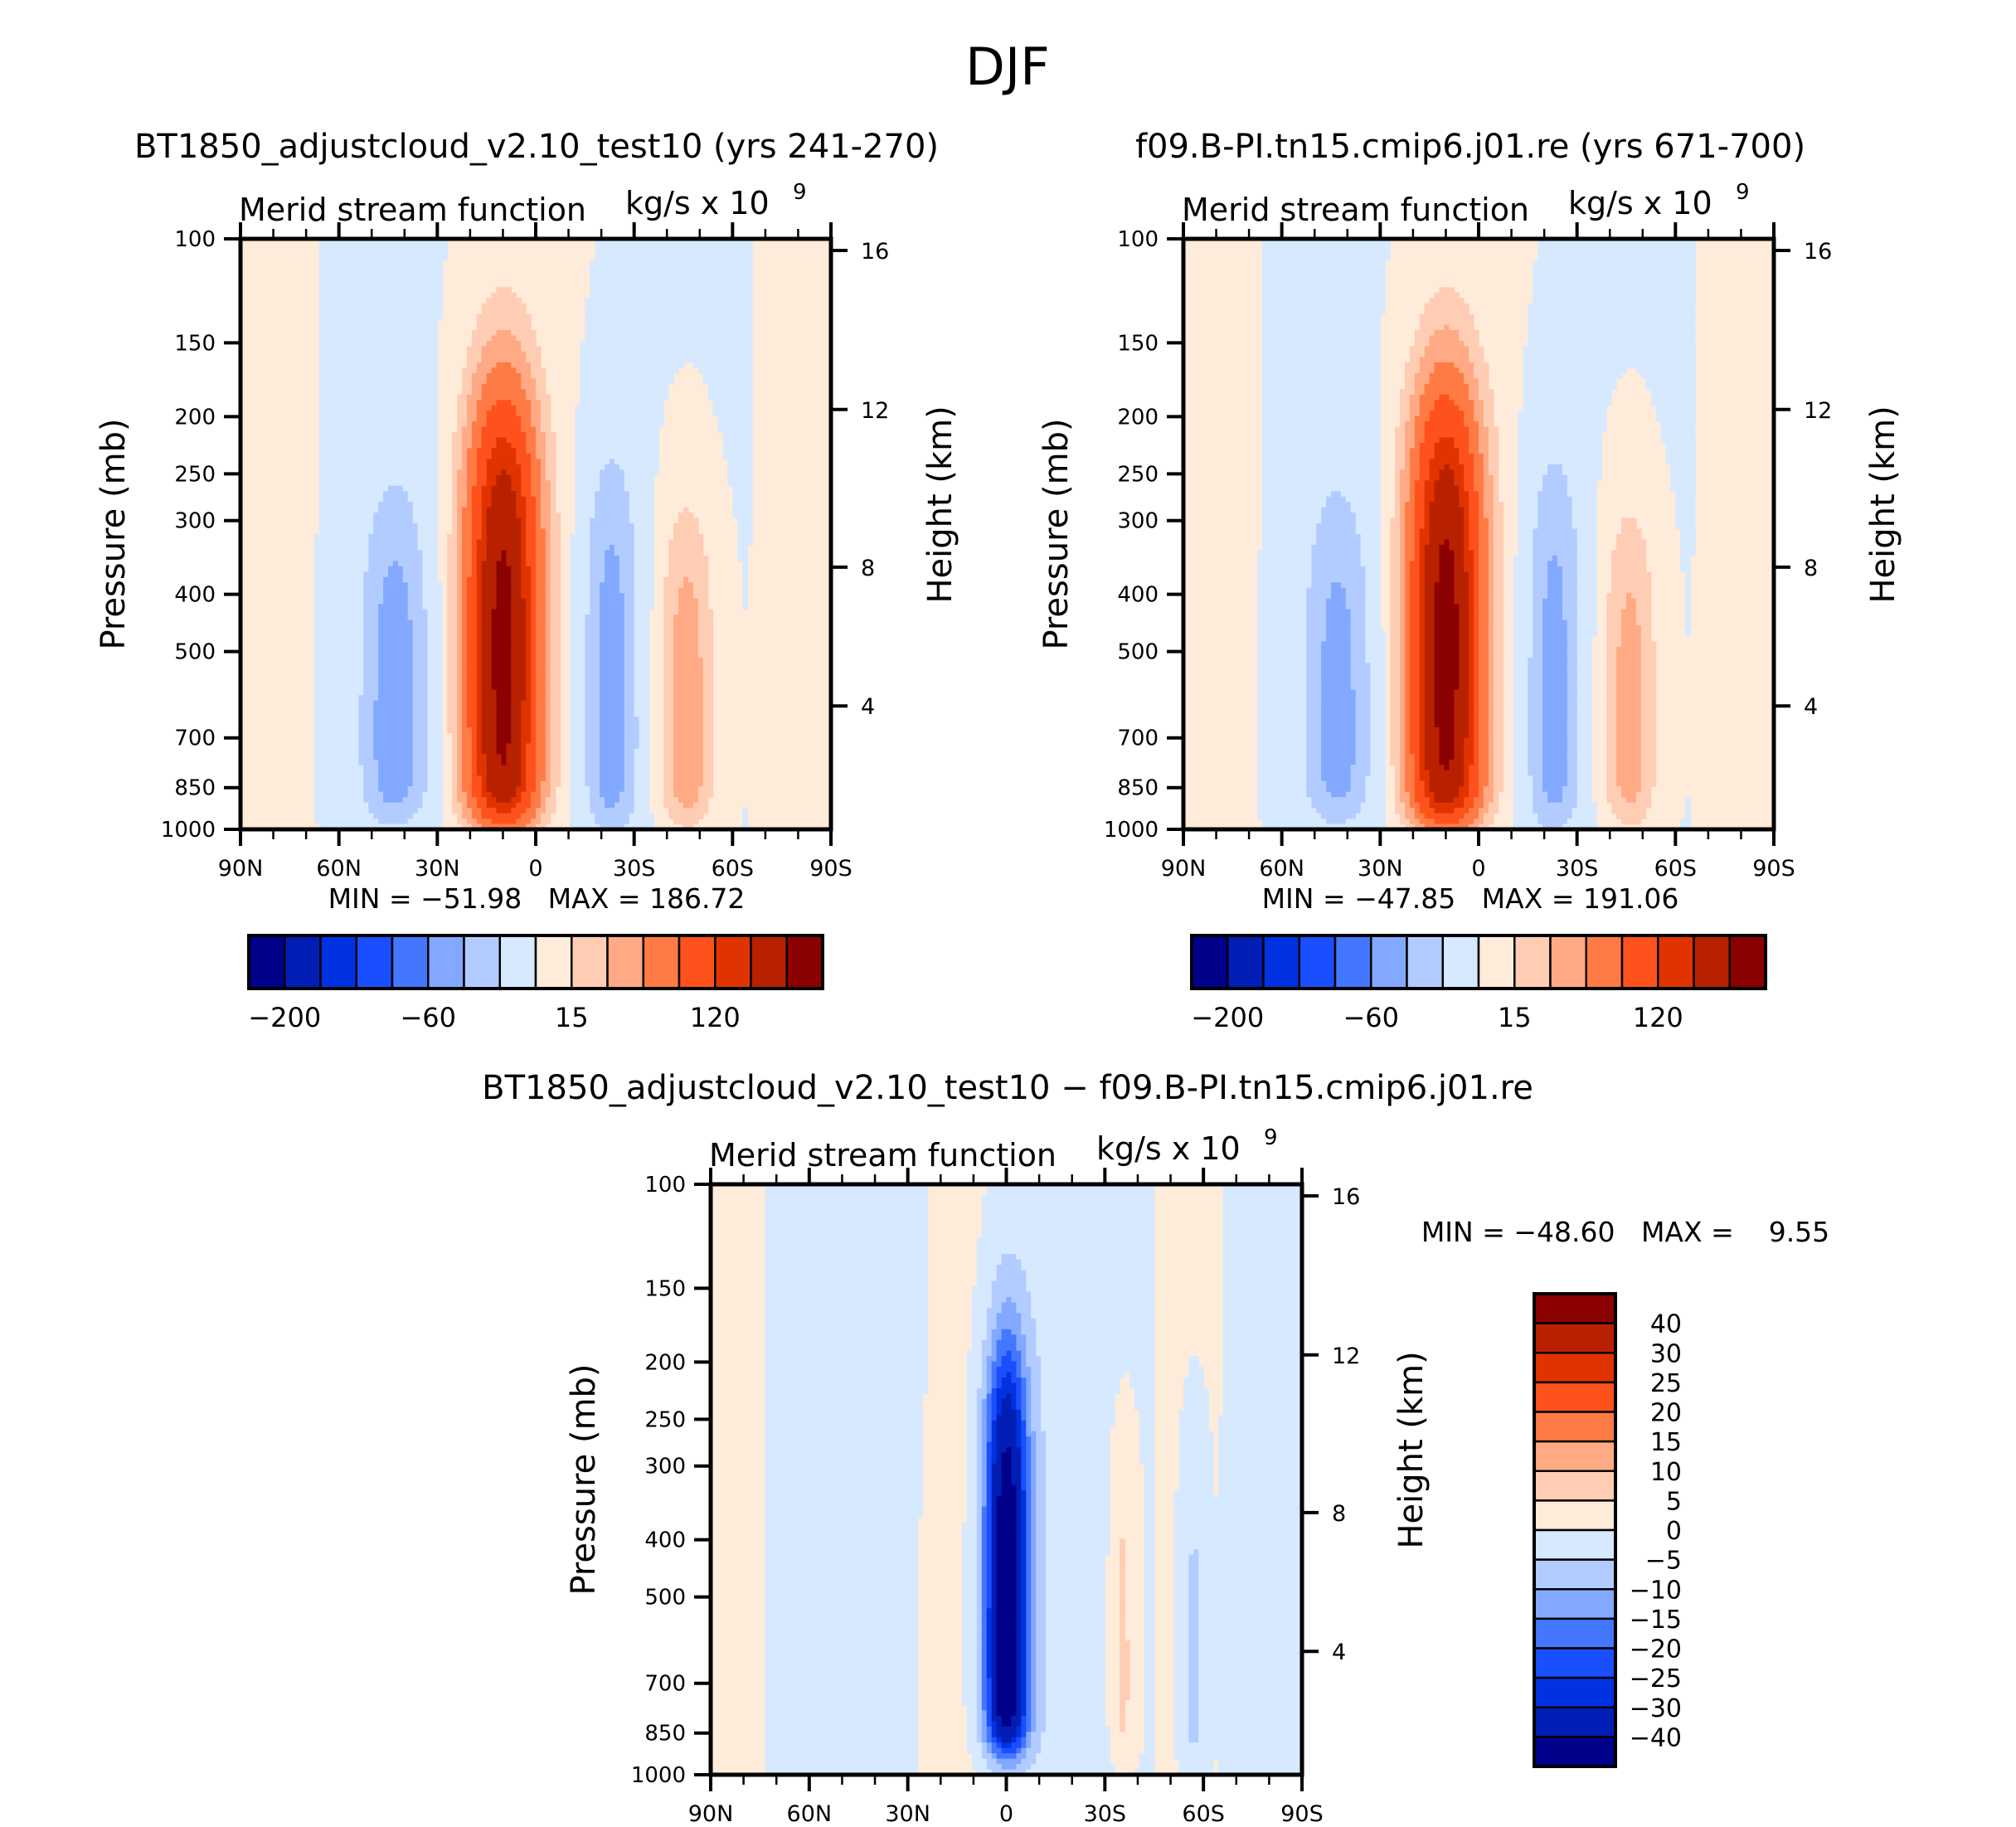 The width and height of the screenshot is (2016, 1827). Describe the element at coordinates (535, 983) in the screenshot. I see `colorbar: −200 −60 15 120` at that location.